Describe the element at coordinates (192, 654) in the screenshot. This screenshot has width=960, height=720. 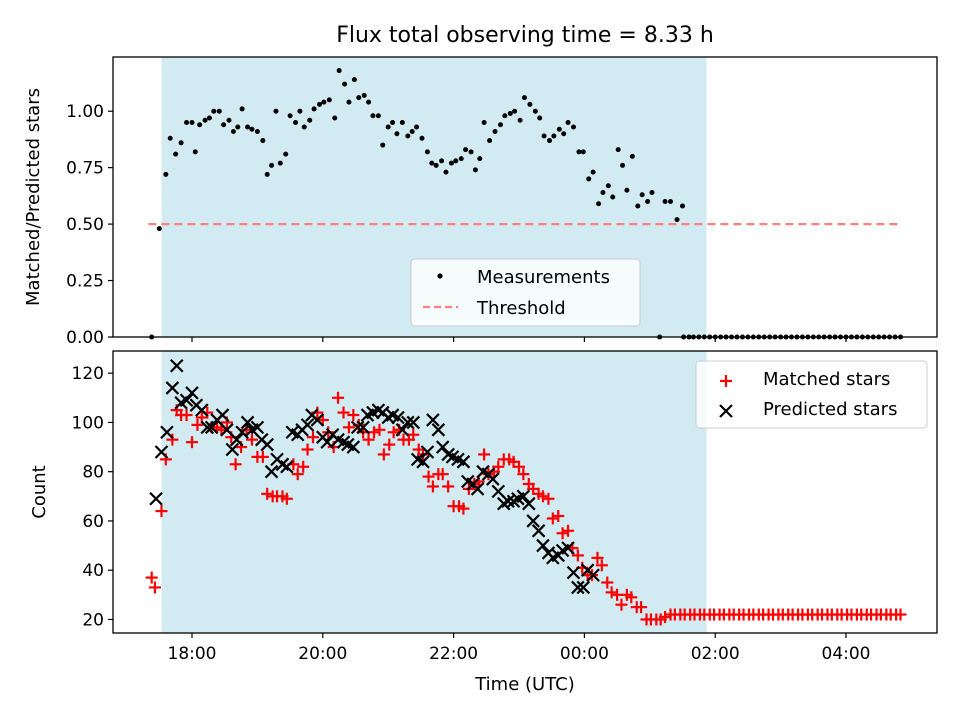
I see `bottom-xtick-label: 18:00` at that location.